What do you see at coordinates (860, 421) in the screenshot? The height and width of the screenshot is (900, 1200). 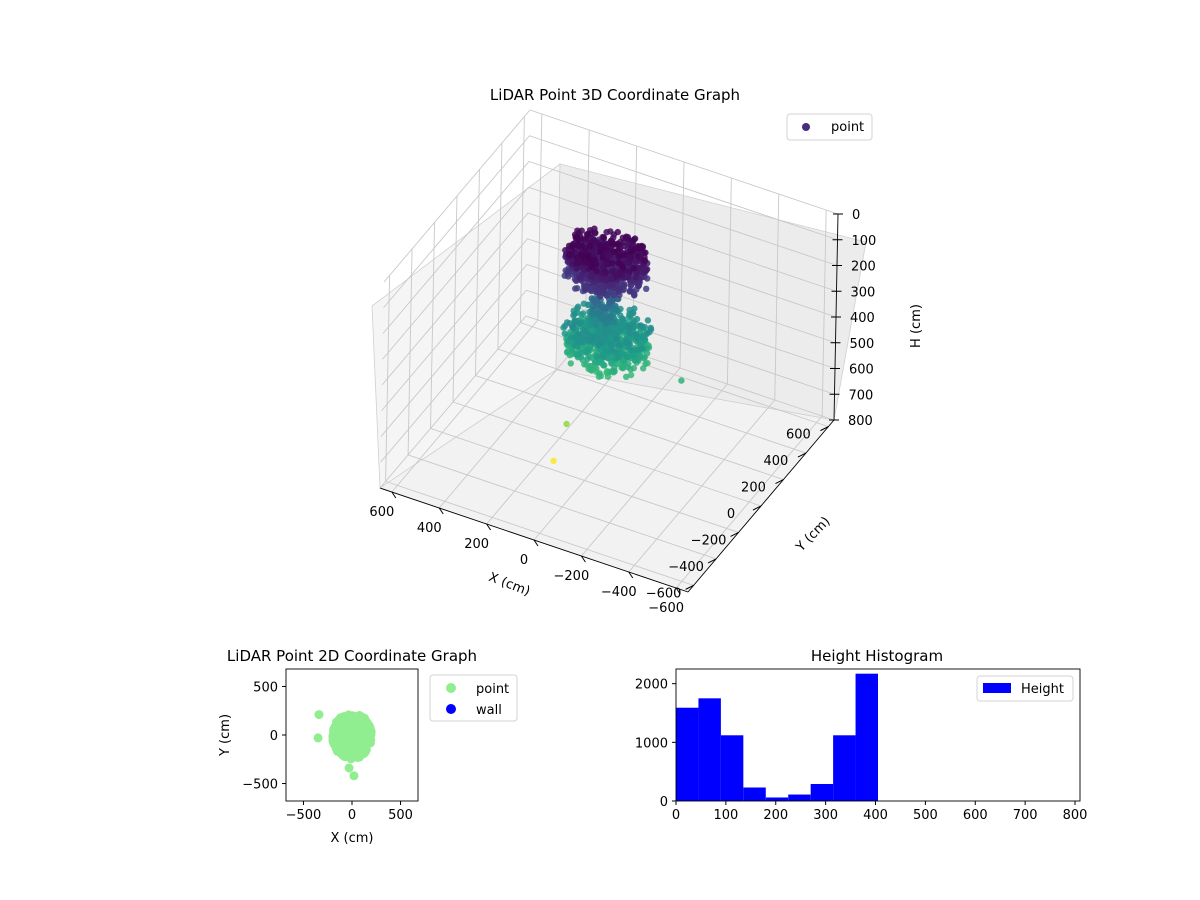 I see `h-tick-label-3d: 800` at bounding box center [860, 421].